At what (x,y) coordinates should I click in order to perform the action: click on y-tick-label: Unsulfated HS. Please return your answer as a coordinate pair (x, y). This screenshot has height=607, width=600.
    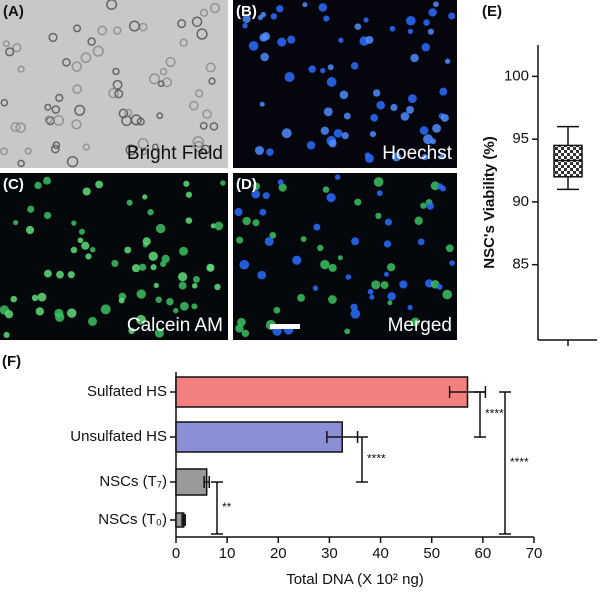
    Looking at the image, I should click on (118, 436).